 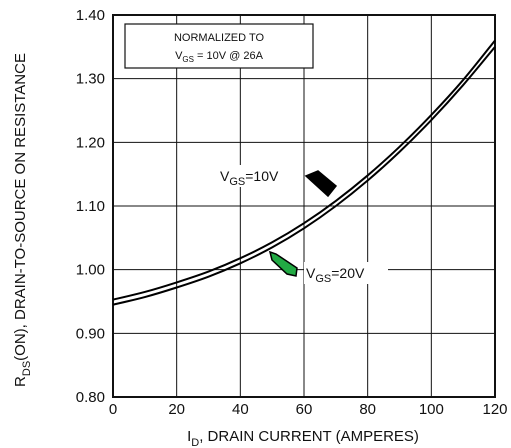 I want to click on y-tick-label: 0.80, so click(x=90, y=397).